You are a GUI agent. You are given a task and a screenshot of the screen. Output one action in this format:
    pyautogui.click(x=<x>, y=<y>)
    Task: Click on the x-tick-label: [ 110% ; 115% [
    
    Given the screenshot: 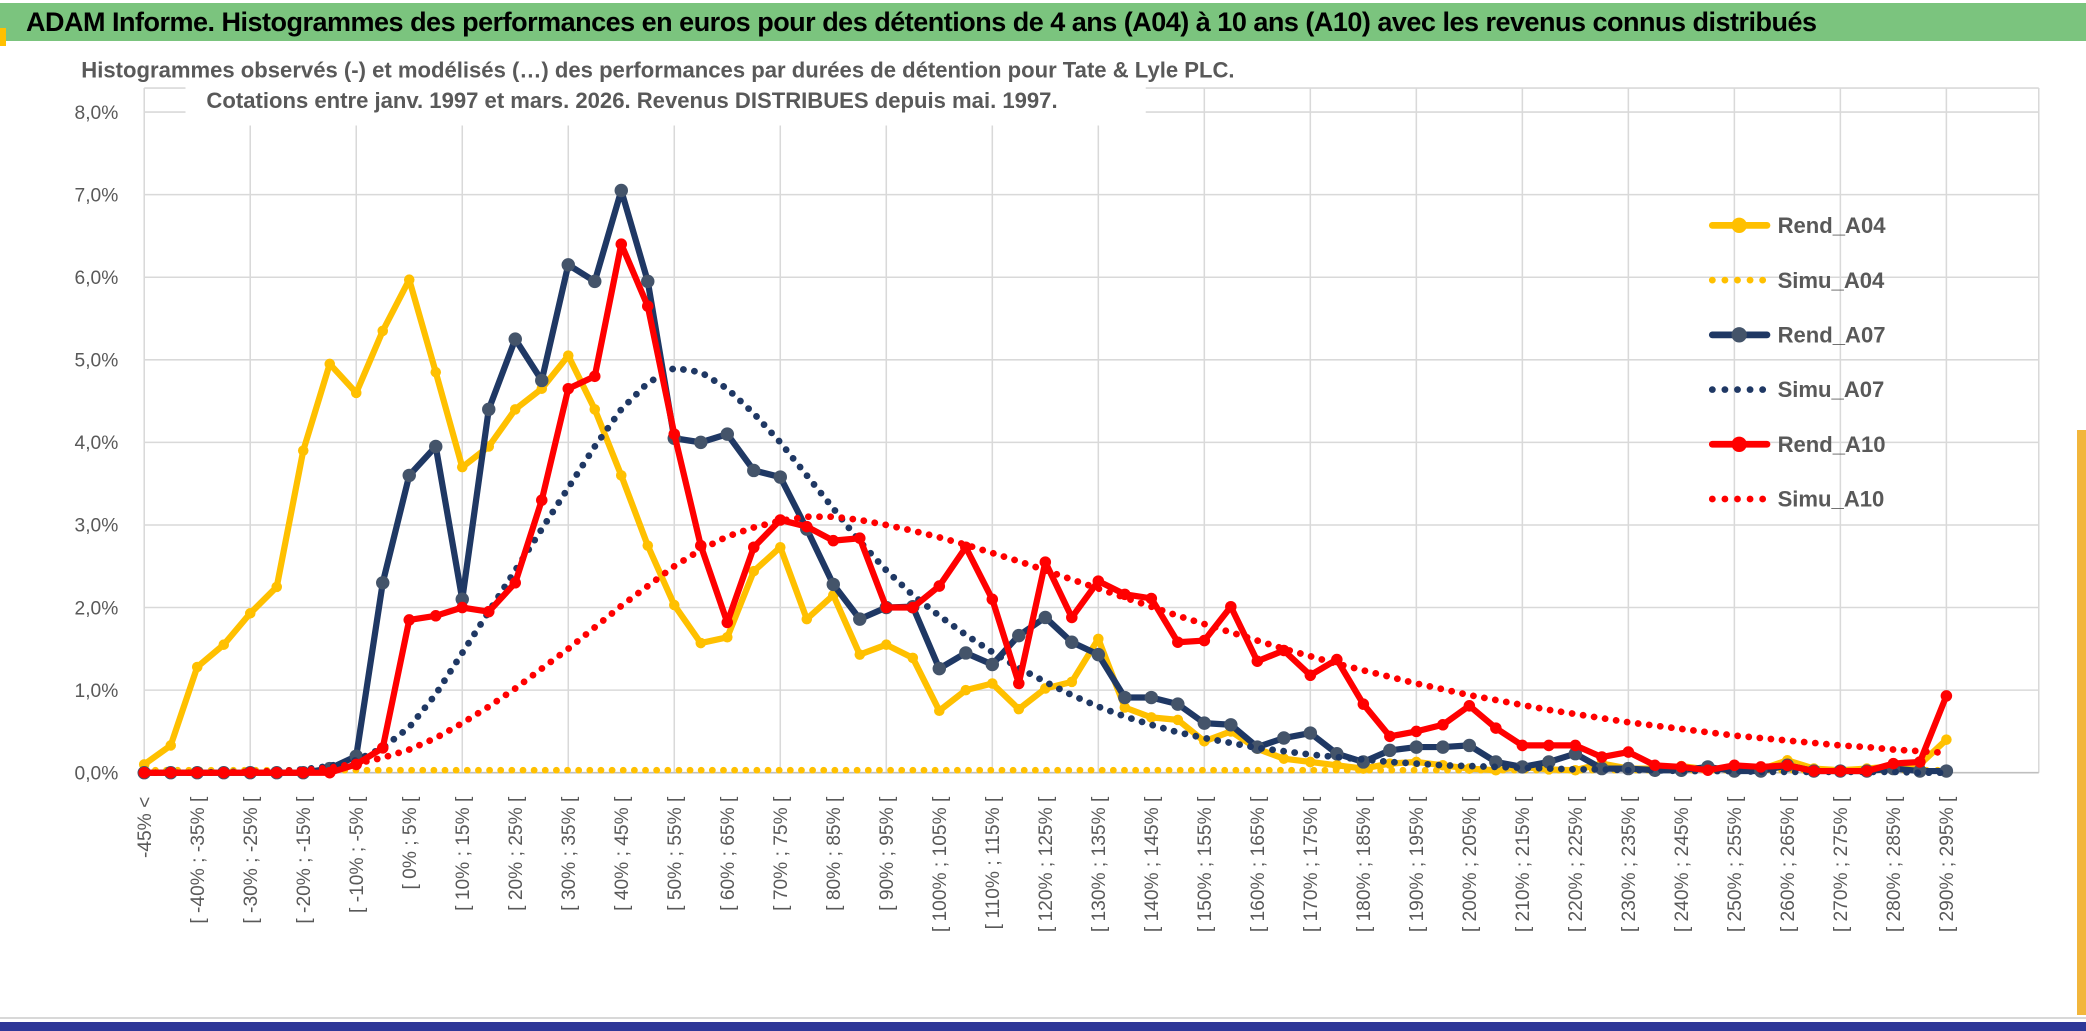 What is the action you would take?
    pyautogui.click(x=993, y=862)
    